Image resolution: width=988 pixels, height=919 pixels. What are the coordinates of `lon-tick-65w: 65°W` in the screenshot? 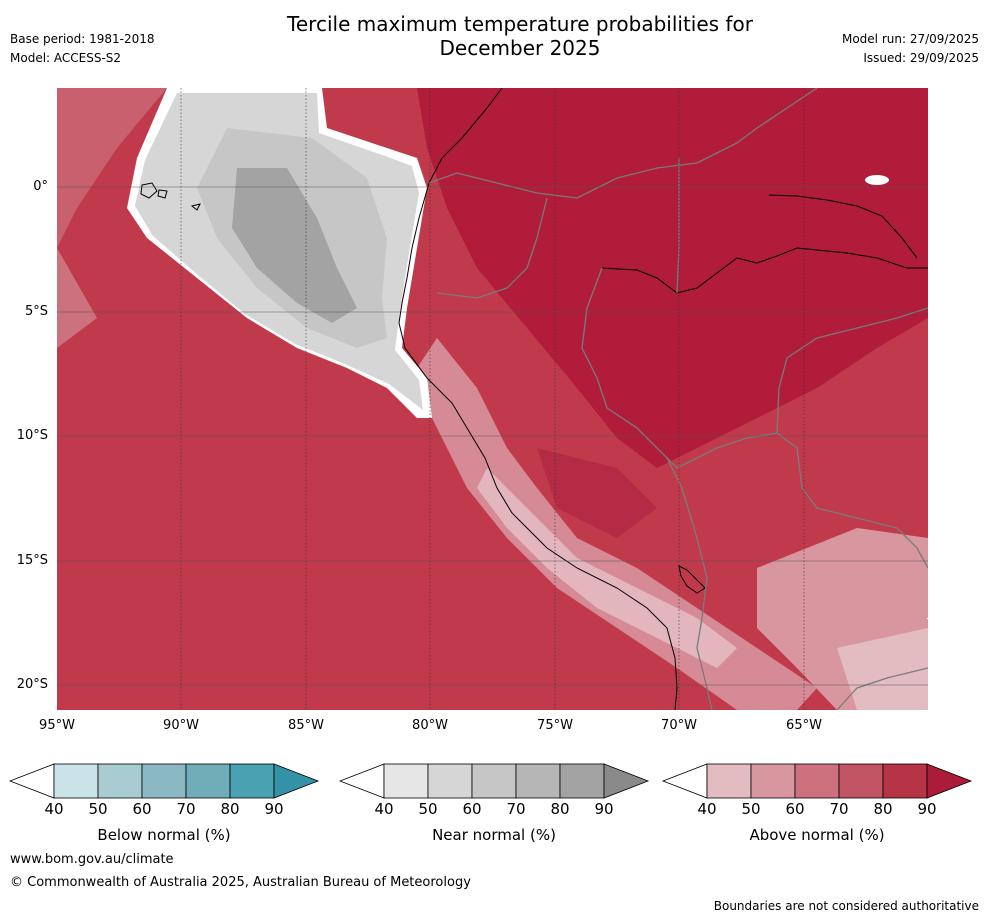 It's located at (804, 725).